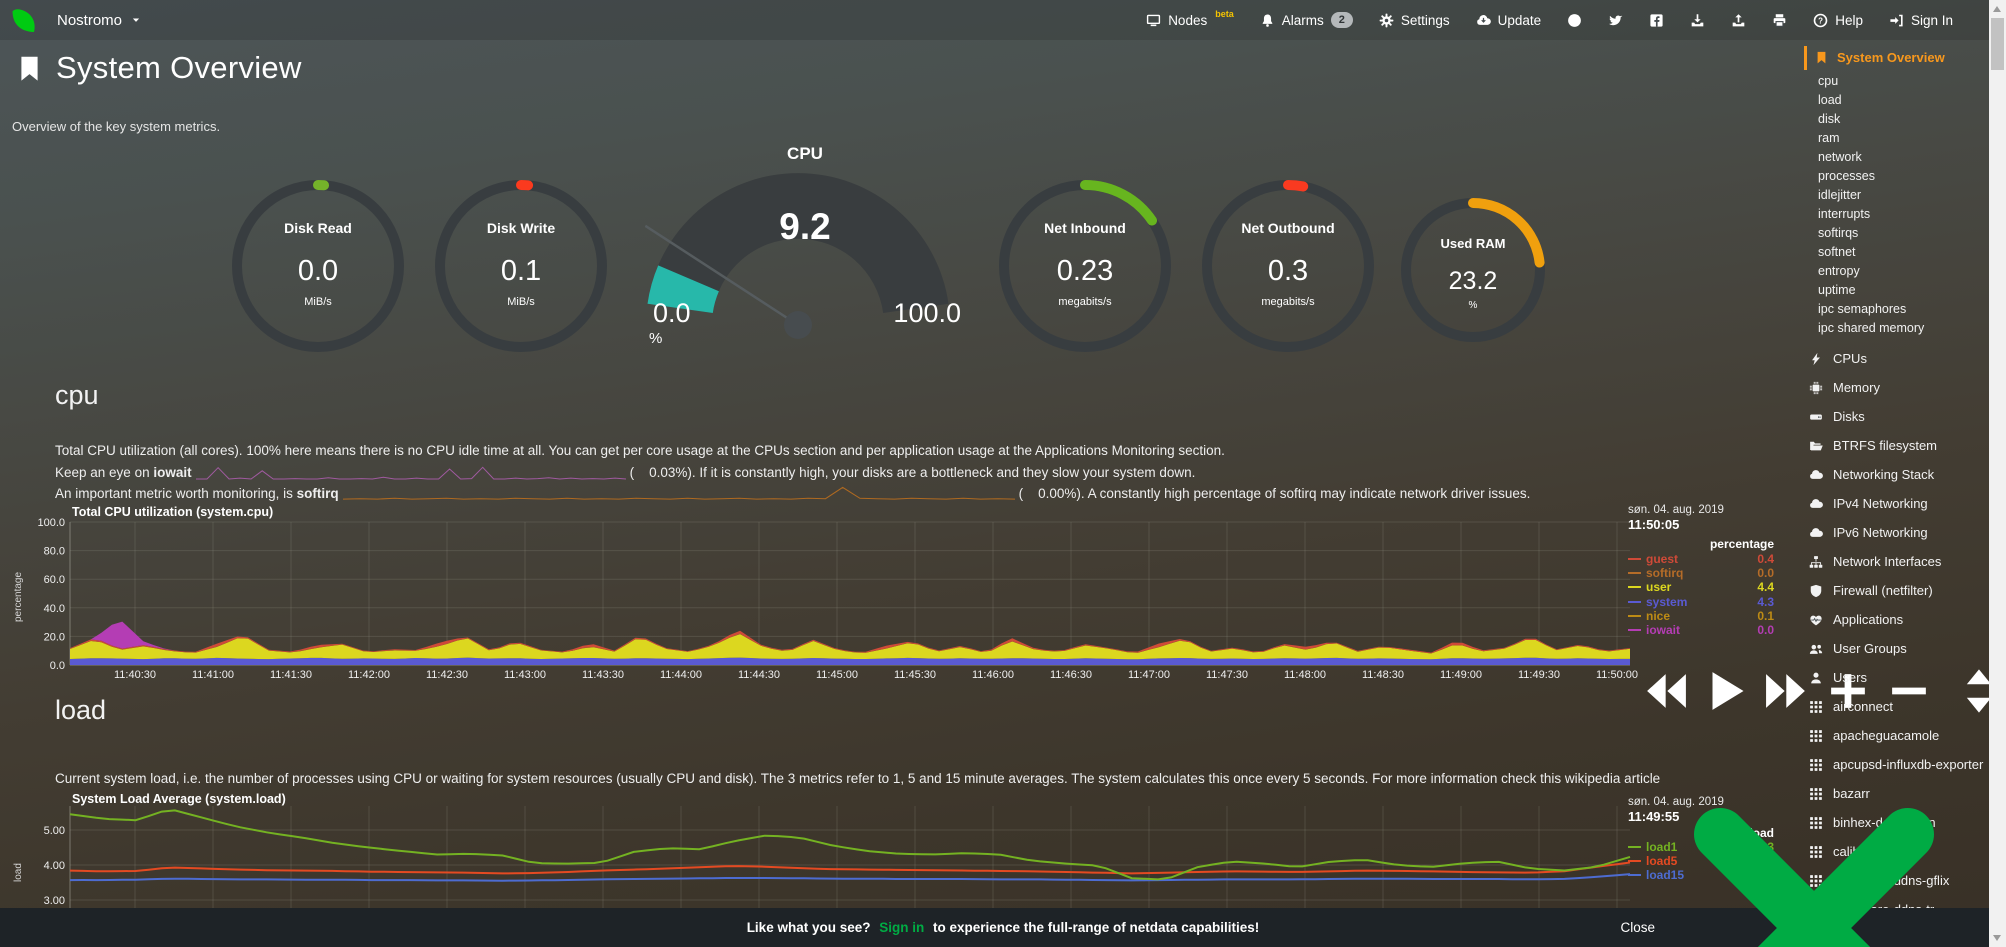  Describe the element at coordinates (410, 472) in the screenshot. I see `iowait-sparkline` at that location.